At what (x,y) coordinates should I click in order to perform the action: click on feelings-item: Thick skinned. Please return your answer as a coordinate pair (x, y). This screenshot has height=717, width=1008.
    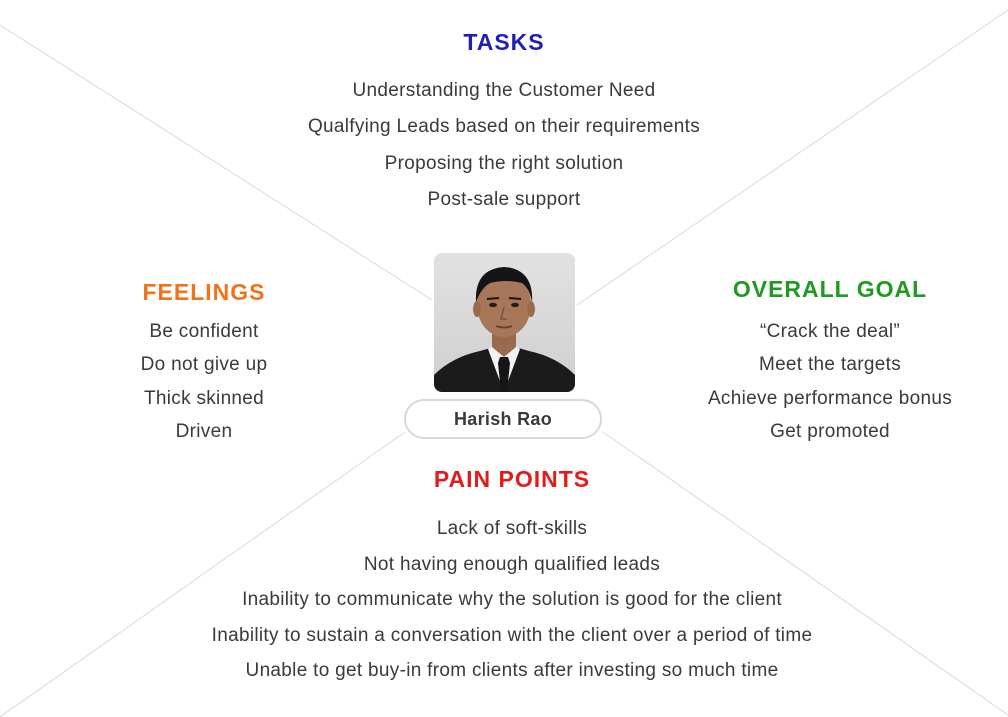
    Looking at the image, I should click on (204, 398).